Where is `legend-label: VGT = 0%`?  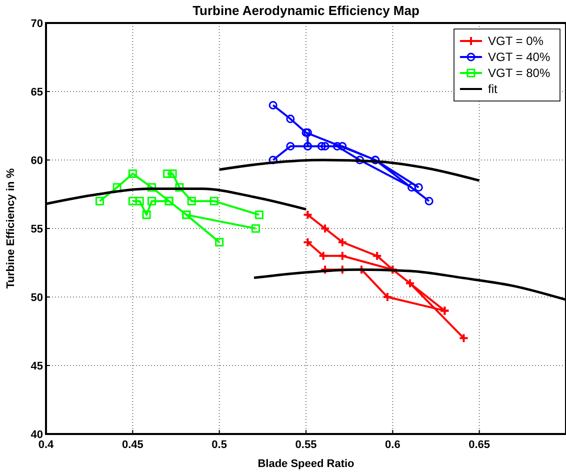
legend-label: VGT = 0% is located at coordinates (516, 41).